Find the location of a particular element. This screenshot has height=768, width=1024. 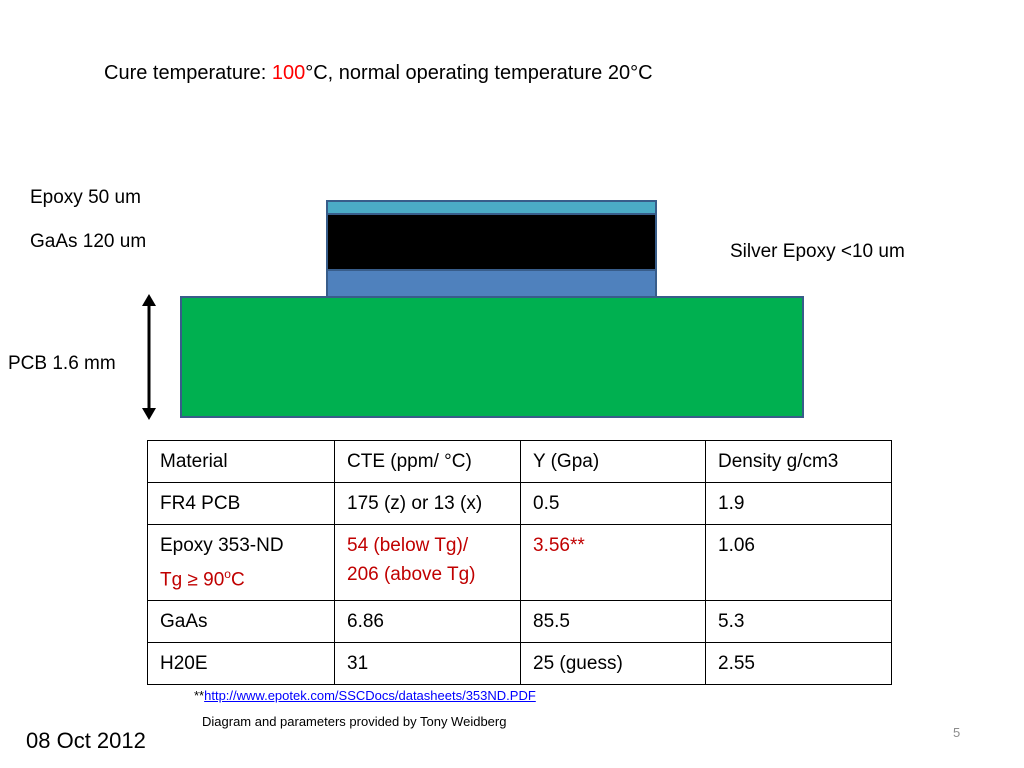

cell-cte: 54 (below Tg)/ 206 (above Tg) is located at coordinates (427, 562).